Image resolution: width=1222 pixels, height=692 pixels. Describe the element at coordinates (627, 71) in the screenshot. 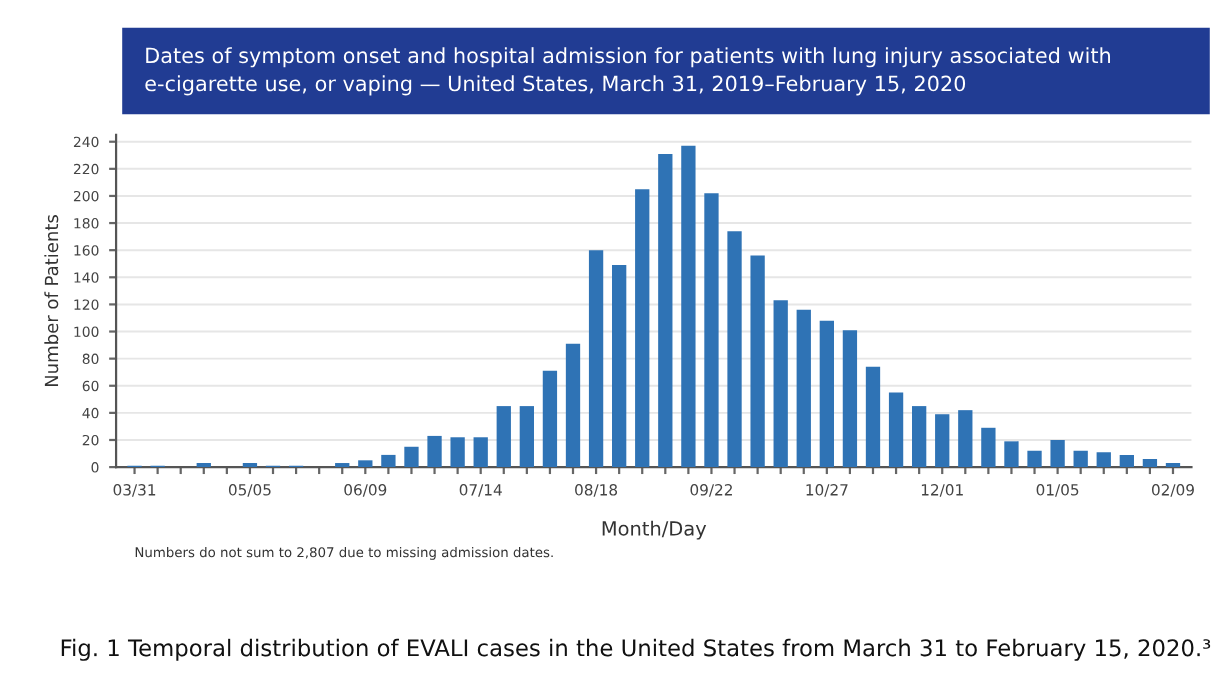

I see `chart-title: Dates of symptom onset and hospital admission for patients with lung injury associated with e-cigarette use, or vaping — United States, March 31, 2019–February 15, 2020` at that location.